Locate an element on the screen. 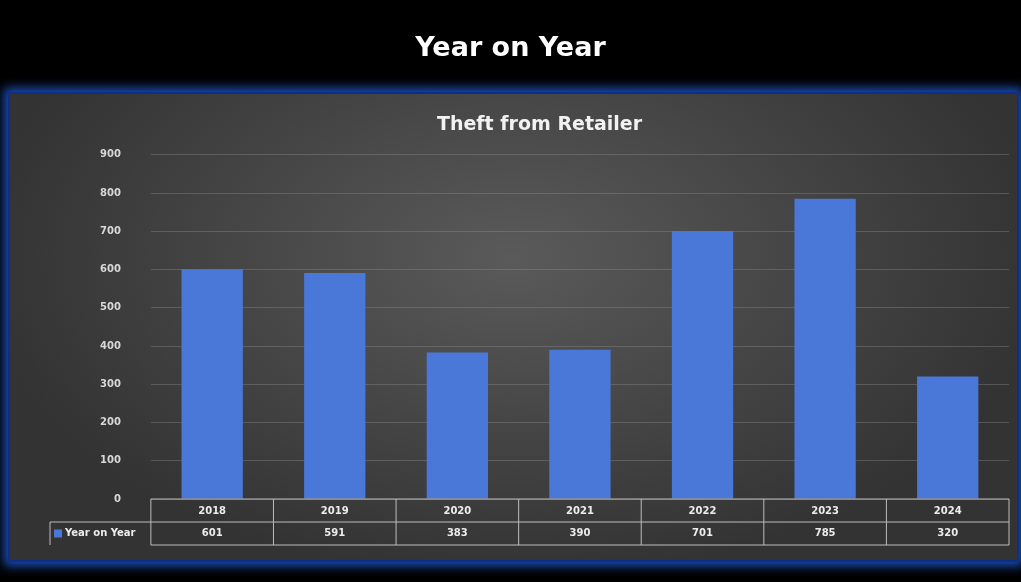 The image size is (1021, 582). y-tick-label: 300 is located at coordinates (110, 383).